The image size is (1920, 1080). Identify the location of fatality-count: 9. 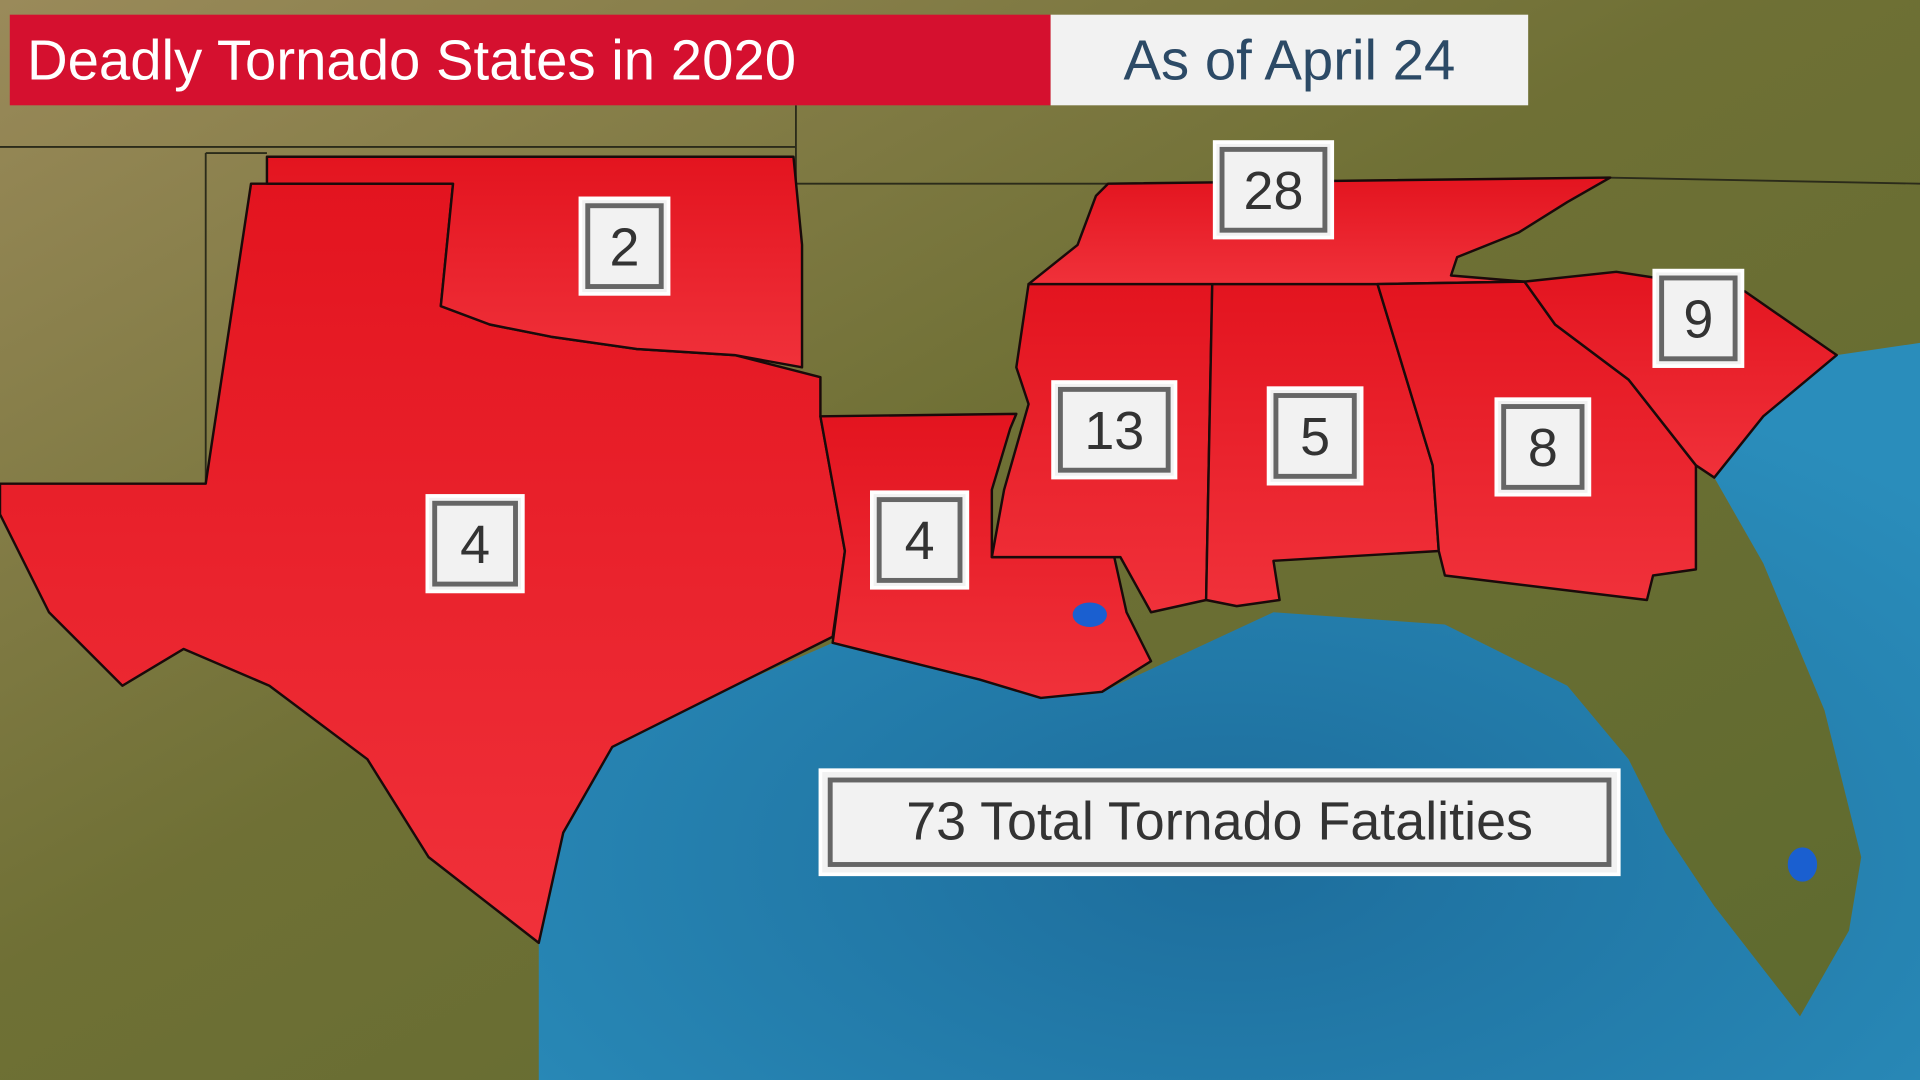
(1698, 320).